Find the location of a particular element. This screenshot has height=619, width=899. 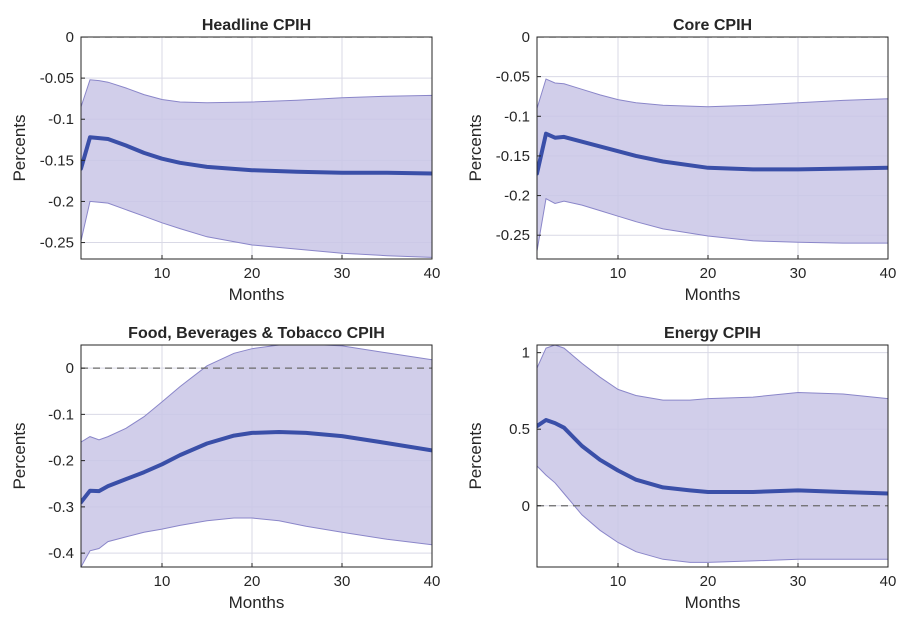

y-tick-label: -0.3 is located at coordinates (61, 507).